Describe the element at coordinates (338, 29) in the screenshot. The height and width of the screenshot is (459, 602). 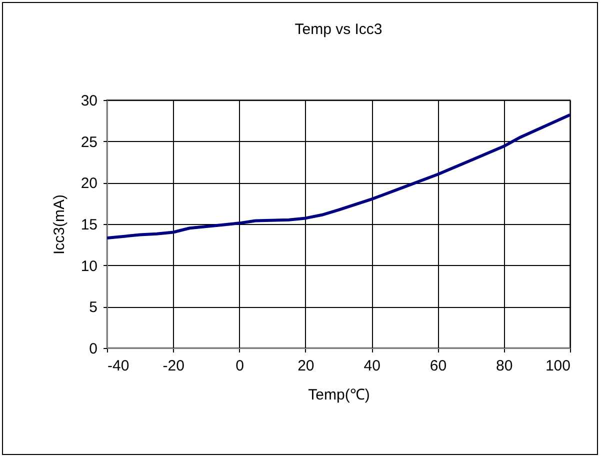
I see `chart-title: Temp vs Icc3` at that location.